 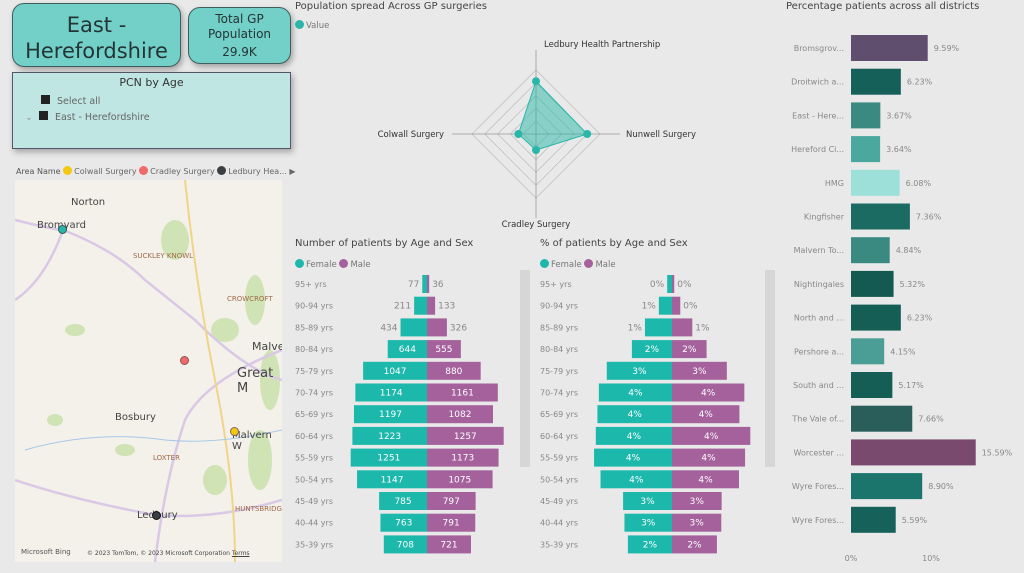 I want to click on age-label: 85-89 yrs, so click(x=314, y=327).